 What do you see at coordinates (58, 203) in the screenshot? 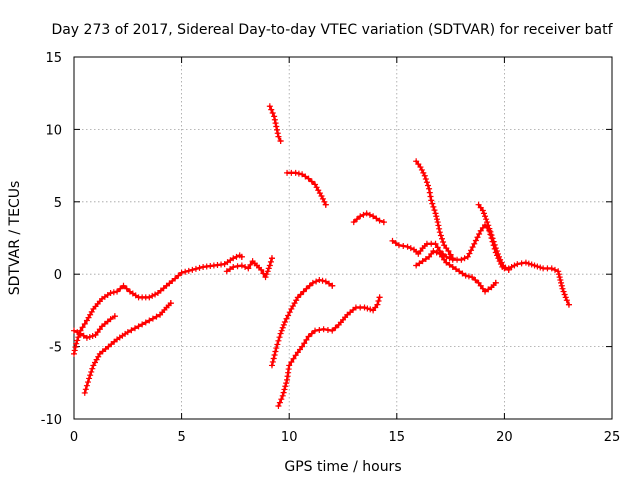
I see `y-tick-label: 5` at bounding box center [58, 203].